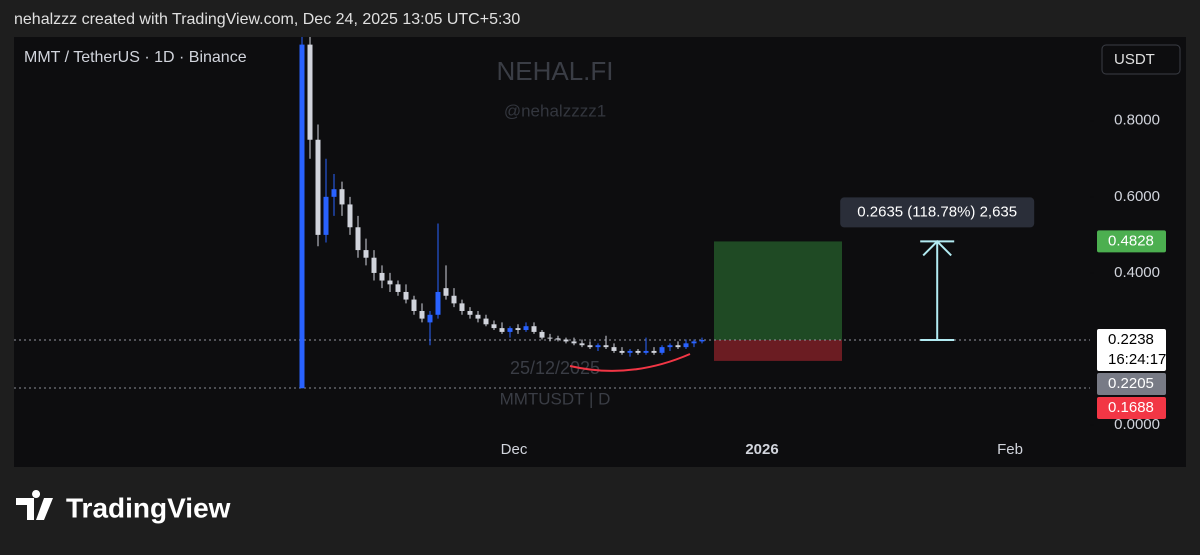  I want to click on currency-label: USDT, so click(1134, 59).